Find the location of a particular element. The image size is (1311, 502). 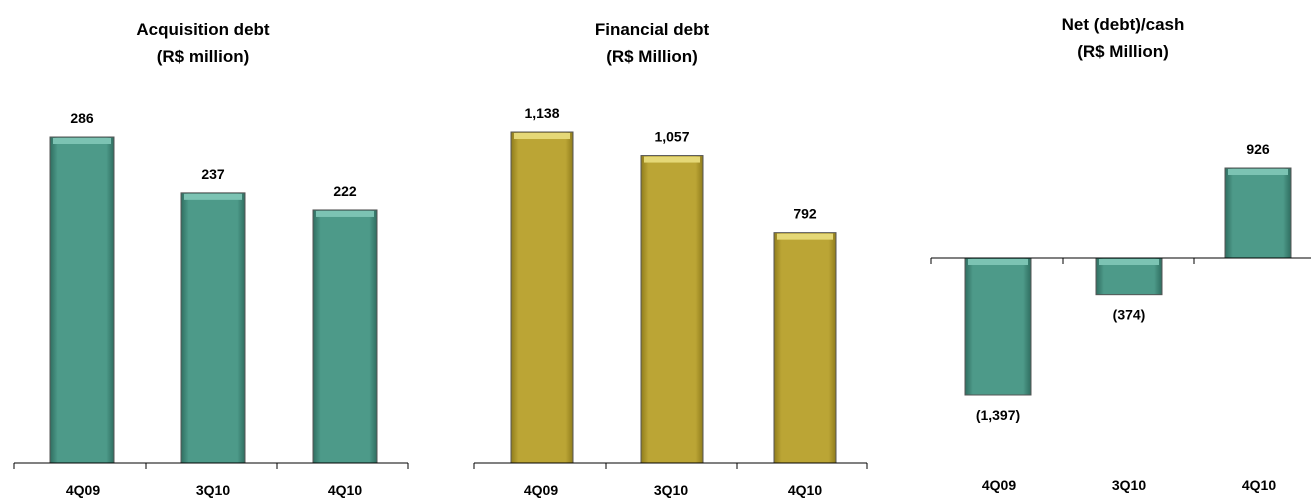

chart-subtitle: (R$ million) is located at coordinates (203, 56).